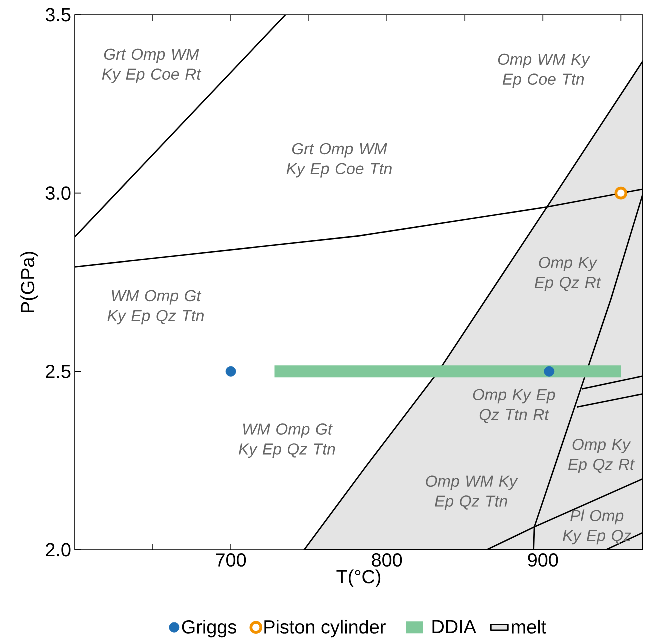  I want to click on annotation: Omp Ky Ep Qz Ttn Rt, so click(514, 406).